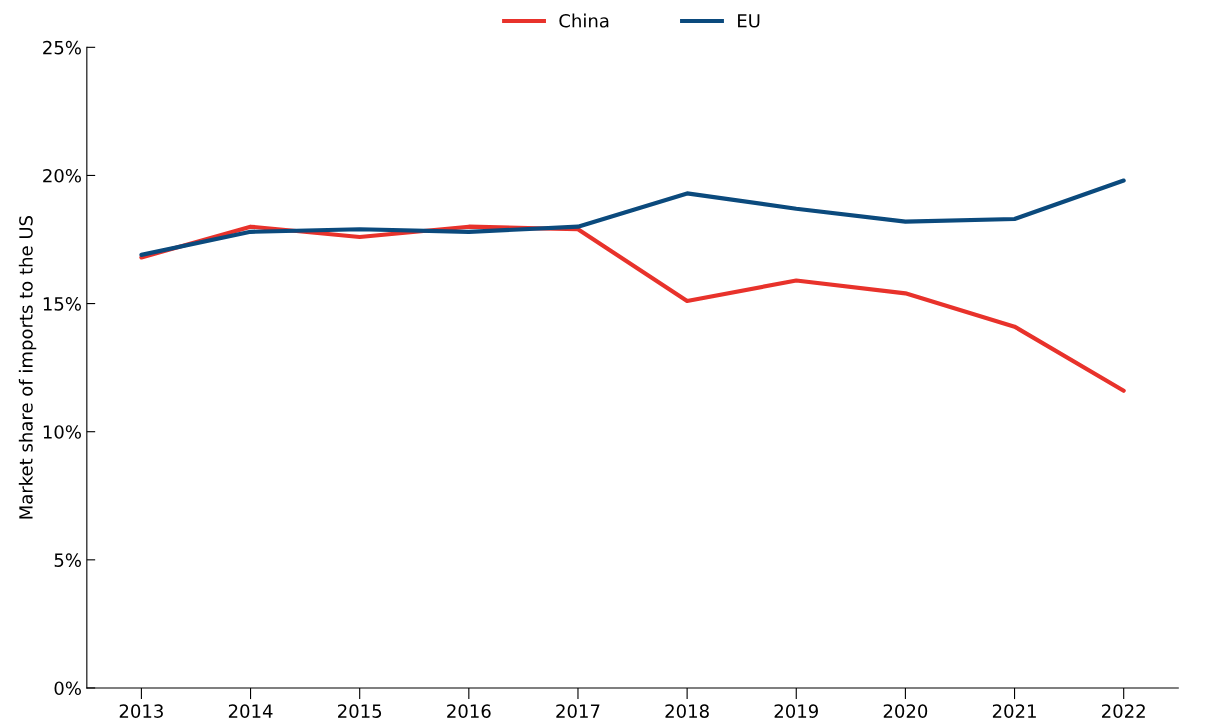  What do you see at coordinates (687, 711) in the screenshot?
I see `x-tick-label: 2018` at bounding box center [687, 711].